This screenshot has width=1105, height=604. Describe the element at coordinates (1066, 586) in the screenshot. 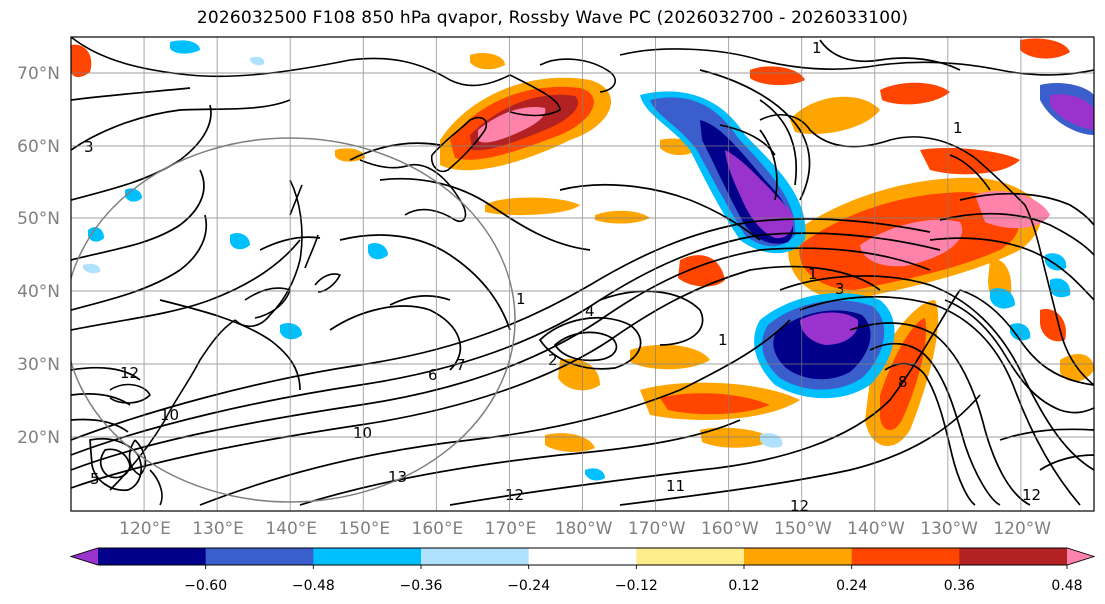

I see `colorbar-tick-label: 0.48` at that location.